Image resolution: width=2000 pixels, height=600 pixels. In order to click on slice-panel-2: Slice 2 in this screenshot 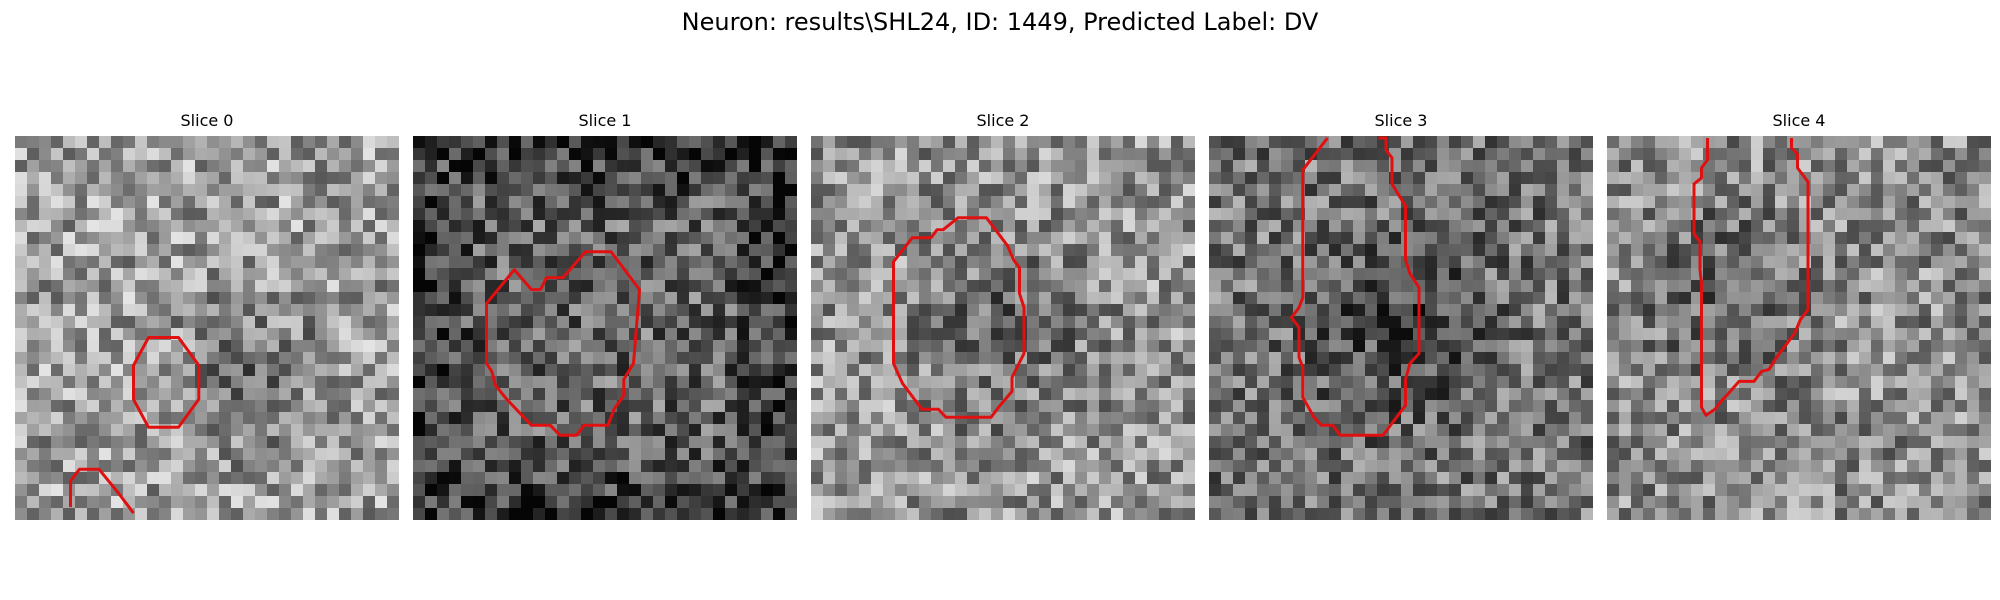, I will do `click(1003, 315)`.